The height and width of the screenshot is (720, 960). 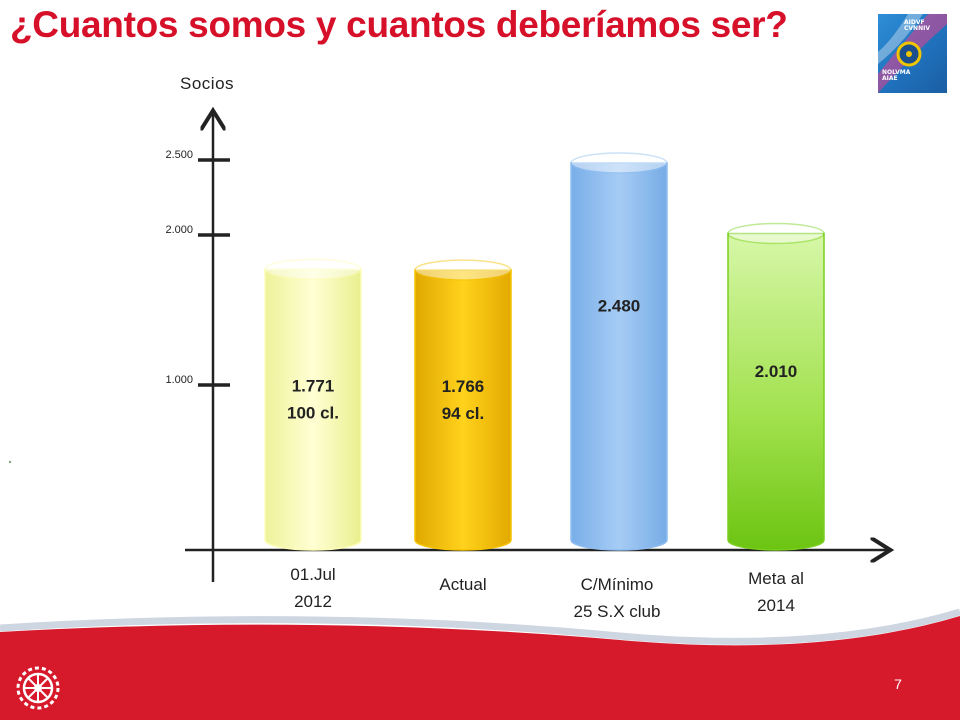 I want to click on bar-value-label: 2.480, so click(x=619, y=306).